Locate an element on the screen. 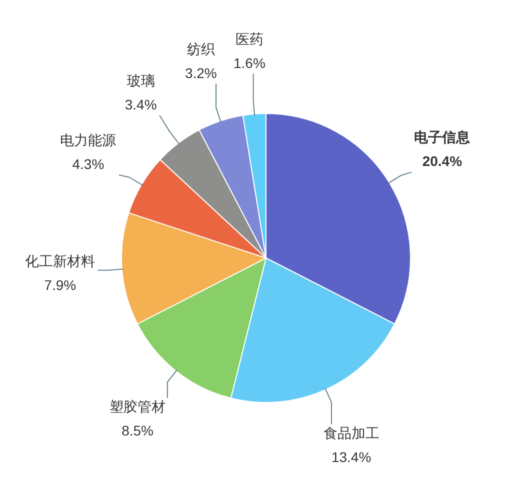  data-label: 1.6% is located at coordinates (250, 63).